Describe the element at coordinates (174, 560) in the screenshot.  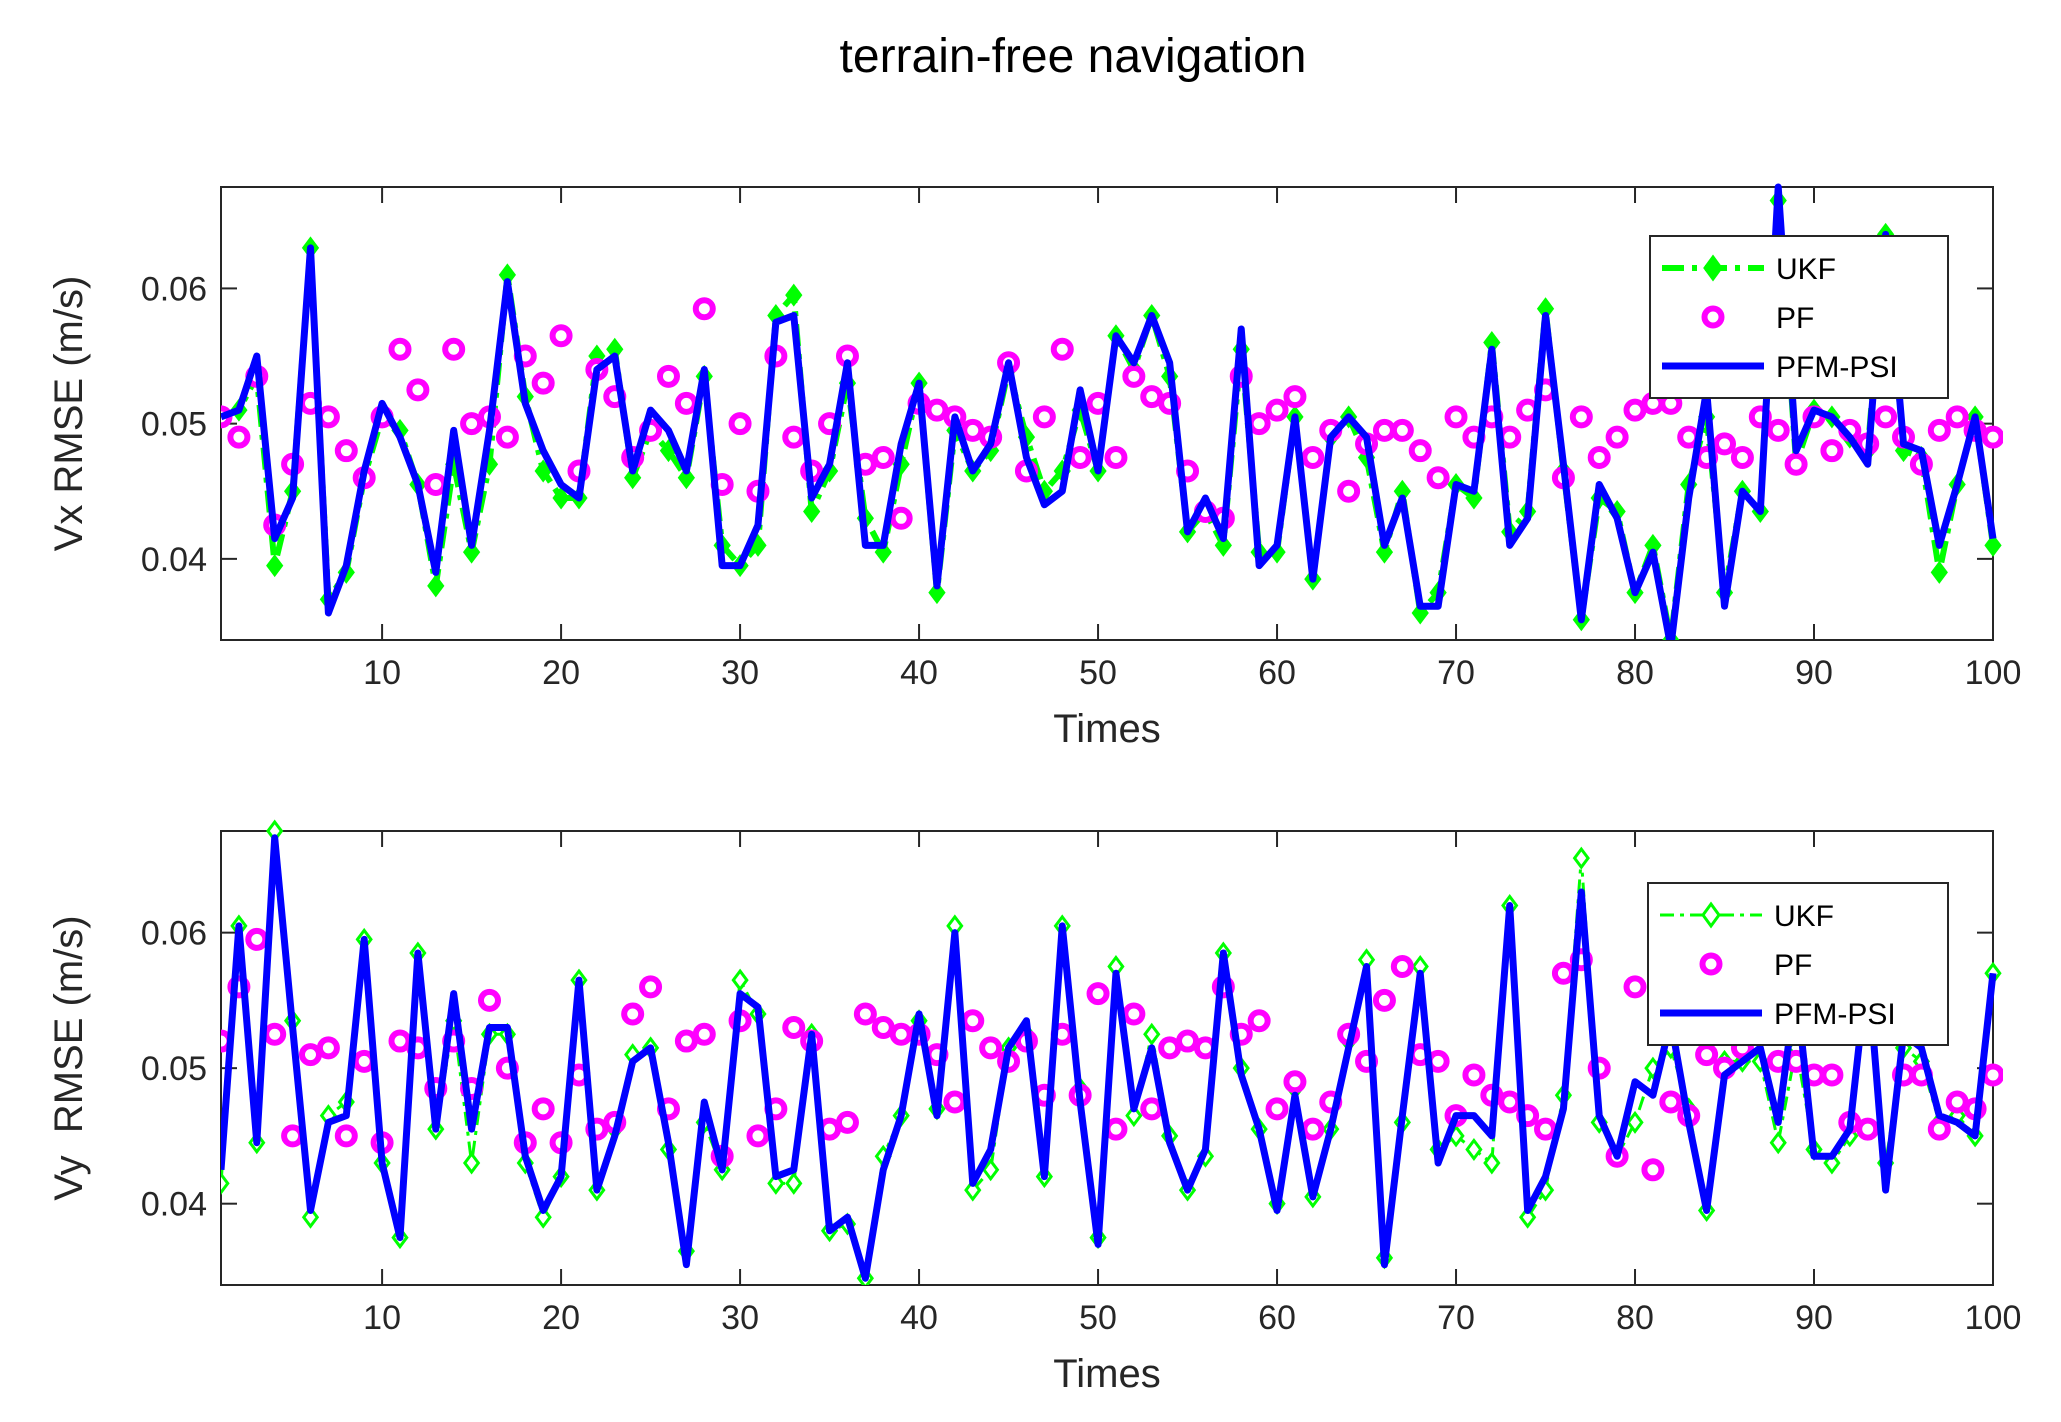
I see `y-tick-label: 0.04` at that location.